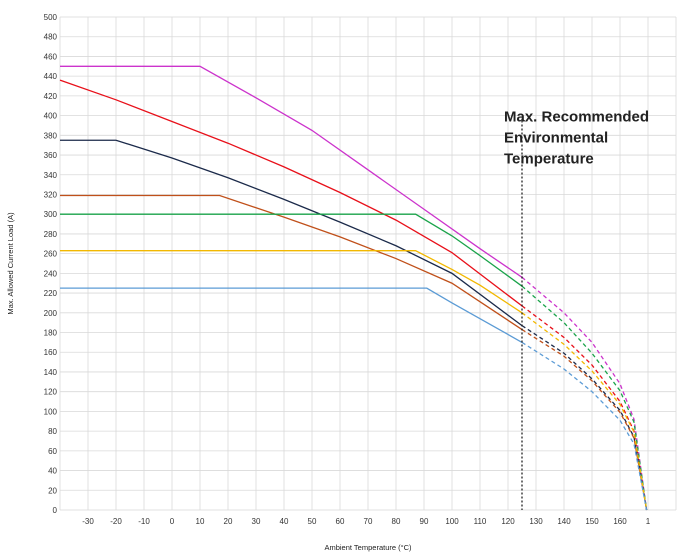  Describe the element at coordinates (480, 521) in the screenshot. I see `x-tick-label: 110` at that location.